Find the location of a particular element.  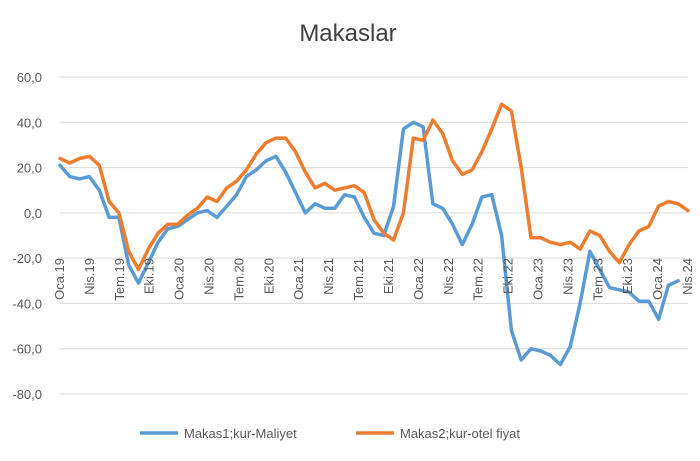

x-tick-label: Eki.20 is located at coordinates (268, 276).